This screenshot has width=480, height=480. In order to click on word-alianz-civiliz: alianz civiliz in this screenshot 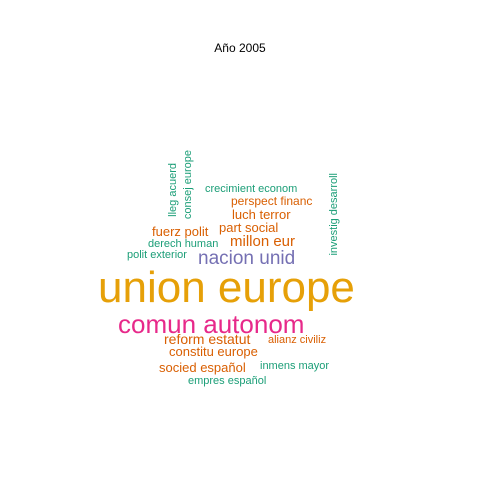, I will do `click(297, 340)`.